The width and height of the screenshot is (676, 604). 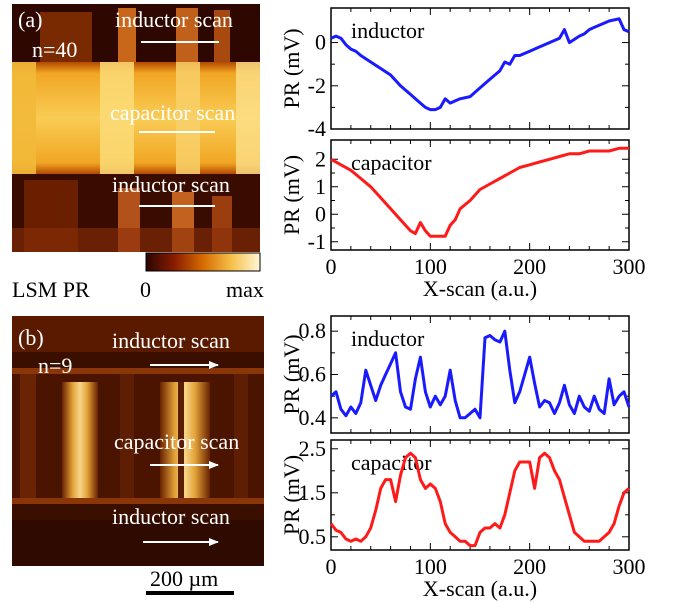 What do you see at coordinates (55, 365) in the screenshot?
I see `panel-b-n-label: n=9` at bounding box center [55, 365].